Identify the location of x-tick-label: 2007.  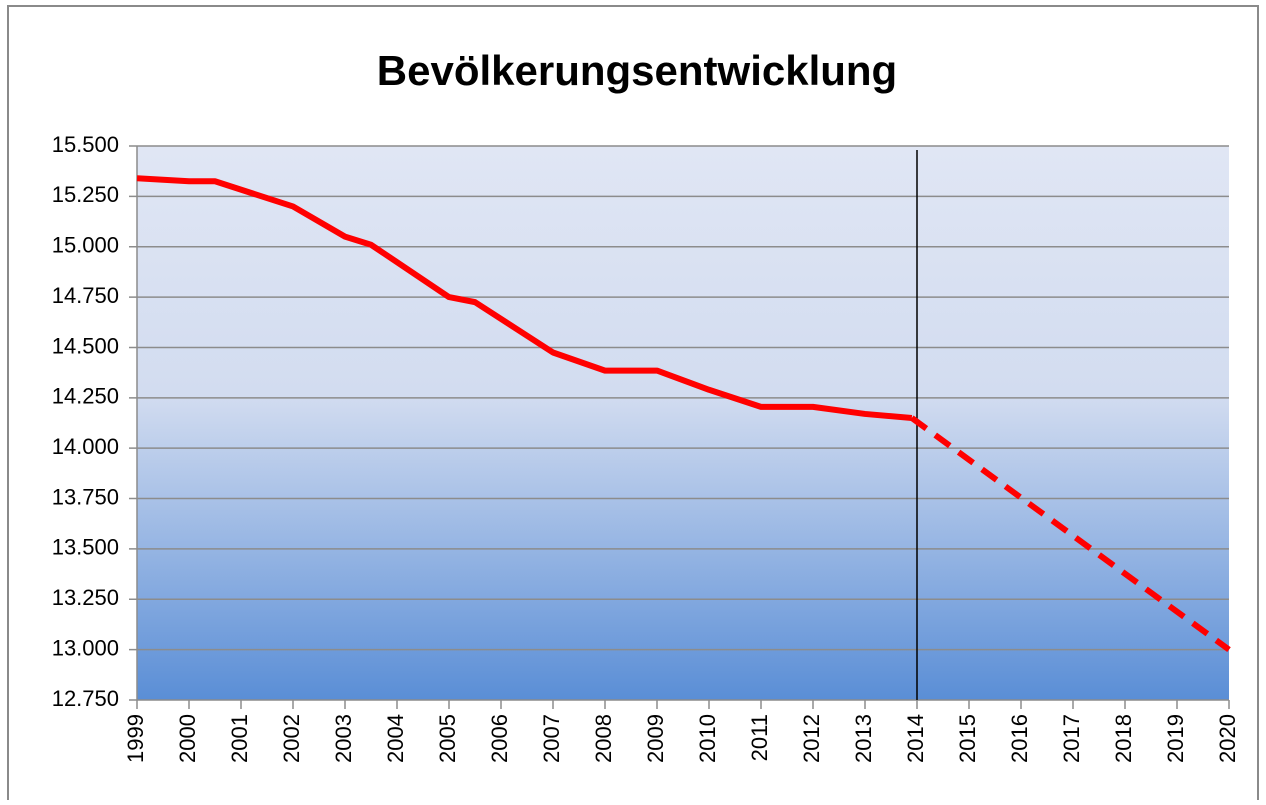
(551, 738).